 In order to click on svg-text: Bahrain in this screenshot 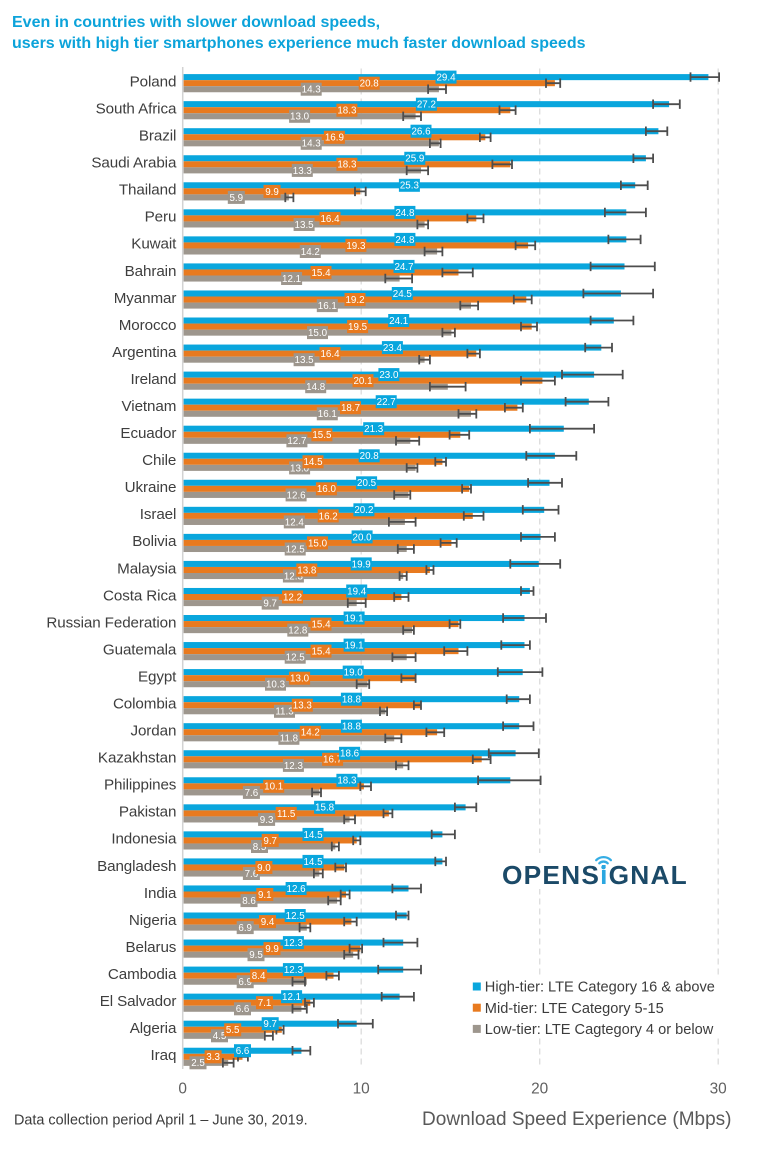, I will do `click(151, 271)`.